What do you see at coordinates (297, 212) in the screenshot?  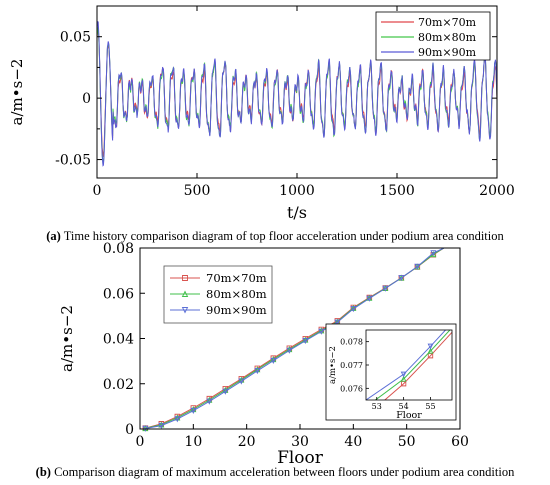 I see `x-axis-label-a: t/s` at bounding box center [297, 212].